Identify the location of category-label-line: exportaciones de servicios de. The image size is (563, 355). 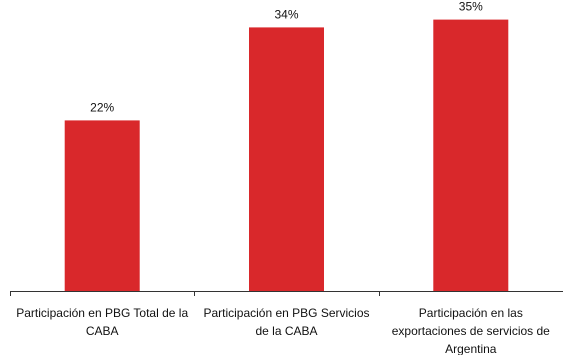
(471, 331).